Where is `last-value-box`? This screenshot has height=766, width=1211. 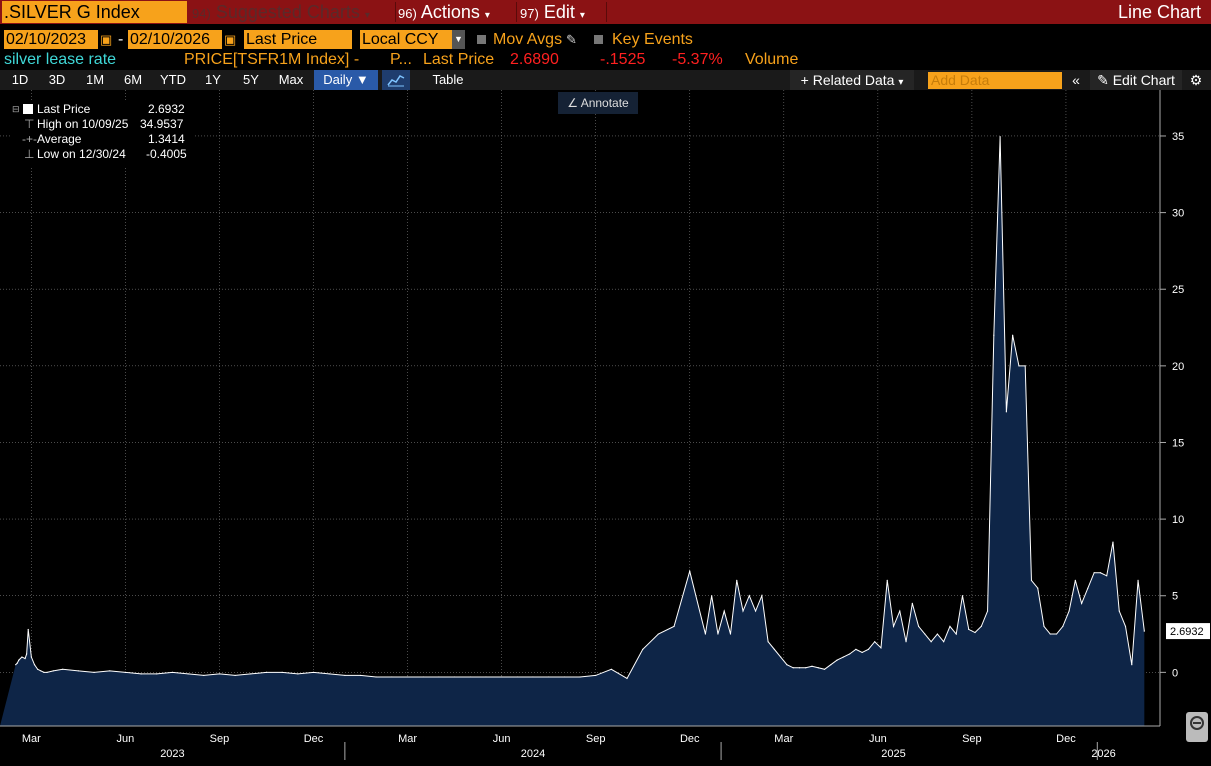 last-value-box is located at coordinates (1188, 631).